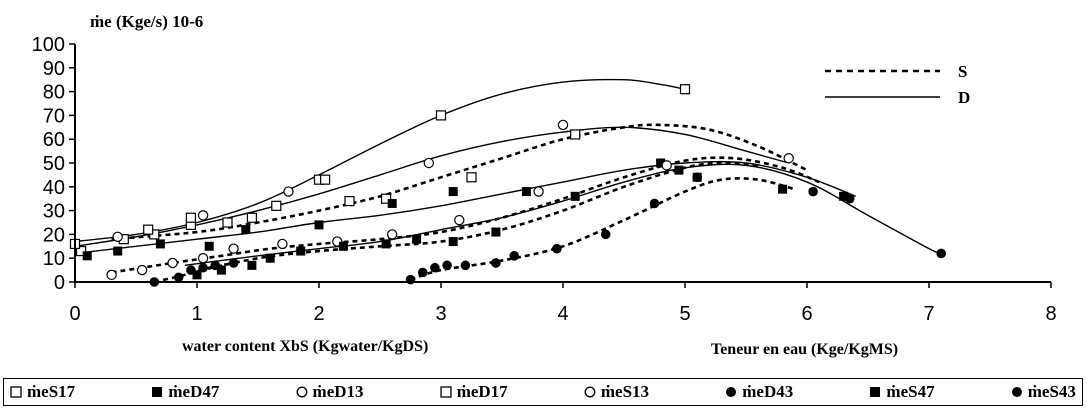 The height and width of the screenshot is (409, 1087). What do you see at coordinates (54, 212) in the screenshot?
I see `y-tick-label: 30` at bounding box center [54, 212].